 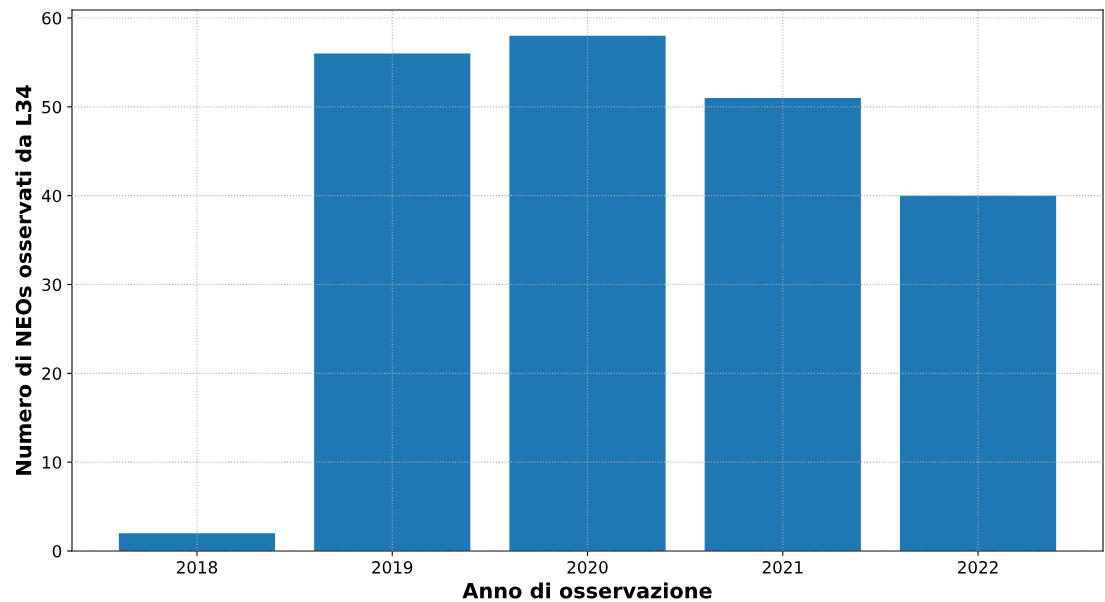 I want to click on y-tick-label: 40, so click(x=51, y=196).